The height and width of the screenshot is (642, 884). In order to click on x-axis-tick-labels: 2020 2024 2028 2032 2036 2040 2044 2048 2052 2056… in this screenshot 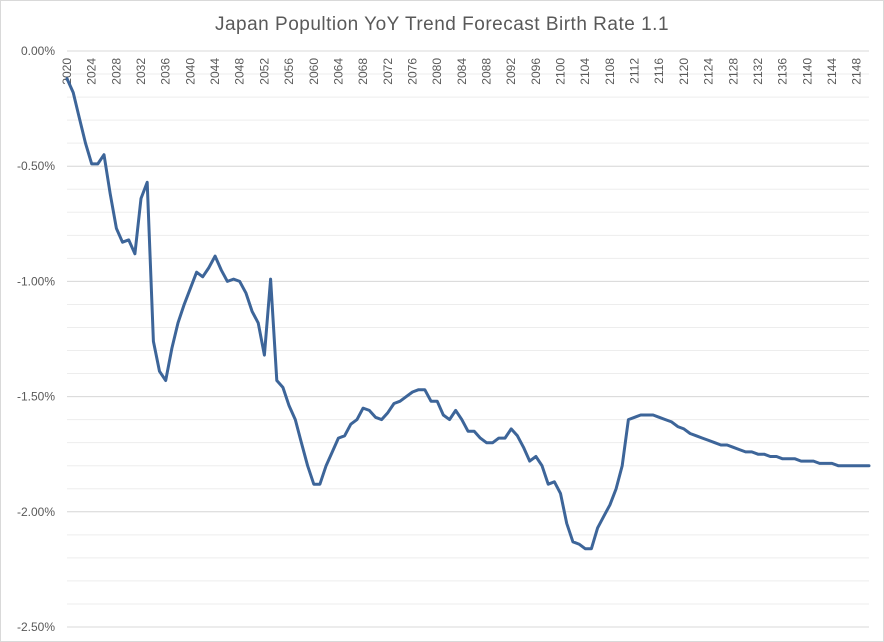, I will do `click(462, 71)`.